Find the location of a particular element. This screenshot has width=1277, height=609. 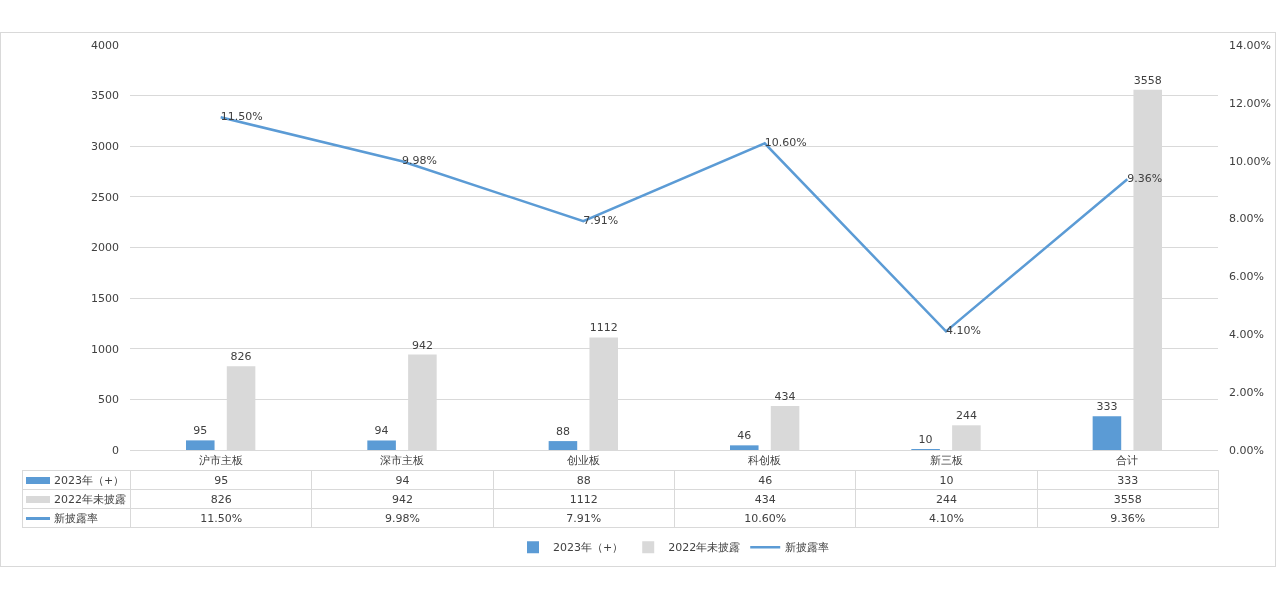

x-tick-label: 创业板 is located at coordinates (583, 461).